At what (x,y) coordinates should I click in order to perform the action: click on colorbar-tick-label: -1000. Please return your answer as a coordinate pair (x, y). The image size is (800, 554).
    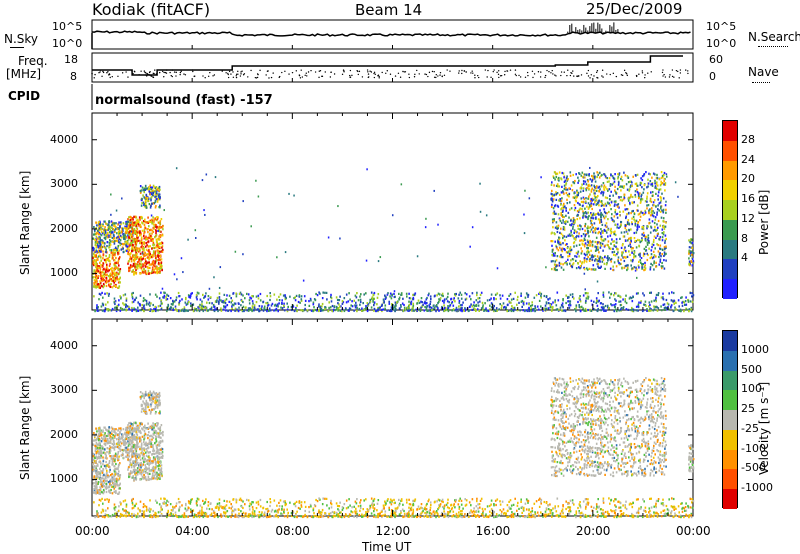
    Looking at the image, I should click on (757, 488).